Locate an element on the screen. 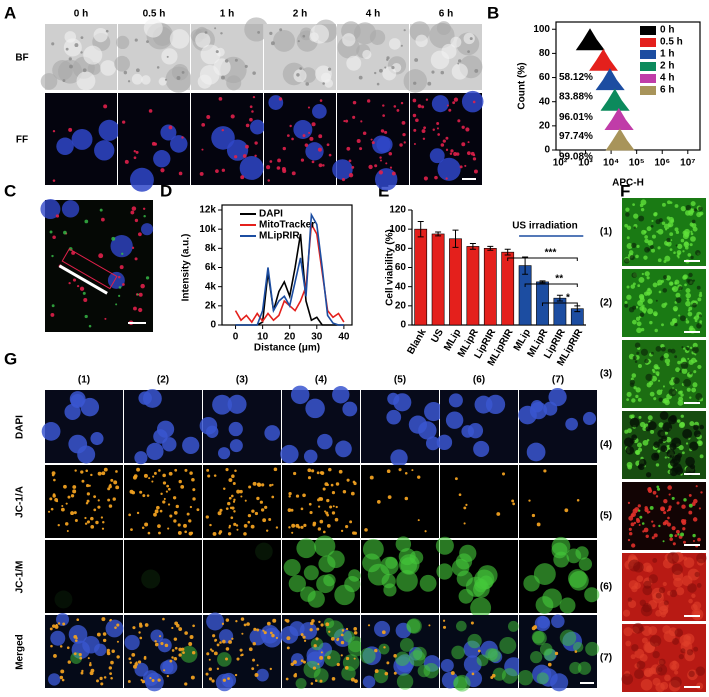 This screenshot has height=697, width=709. line-profile is located at coordinates (83, 279).